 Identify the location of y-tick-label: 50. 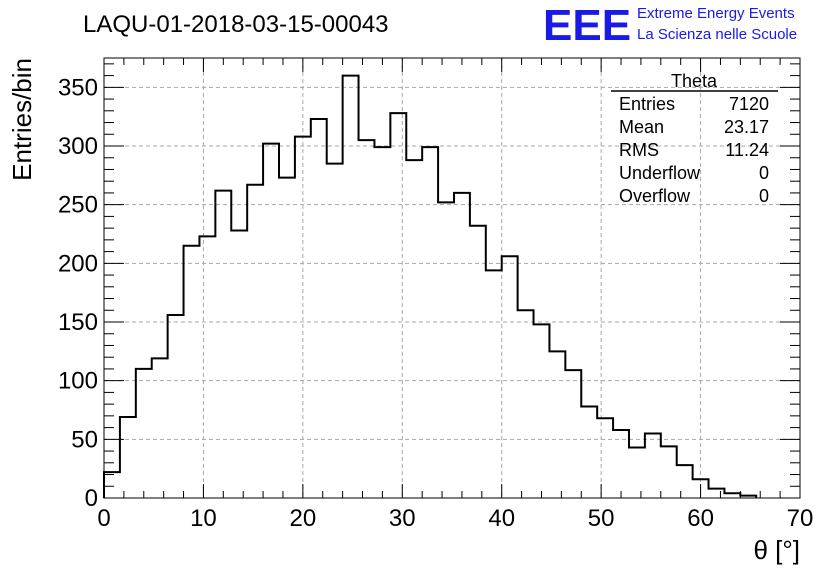
(84, 439).